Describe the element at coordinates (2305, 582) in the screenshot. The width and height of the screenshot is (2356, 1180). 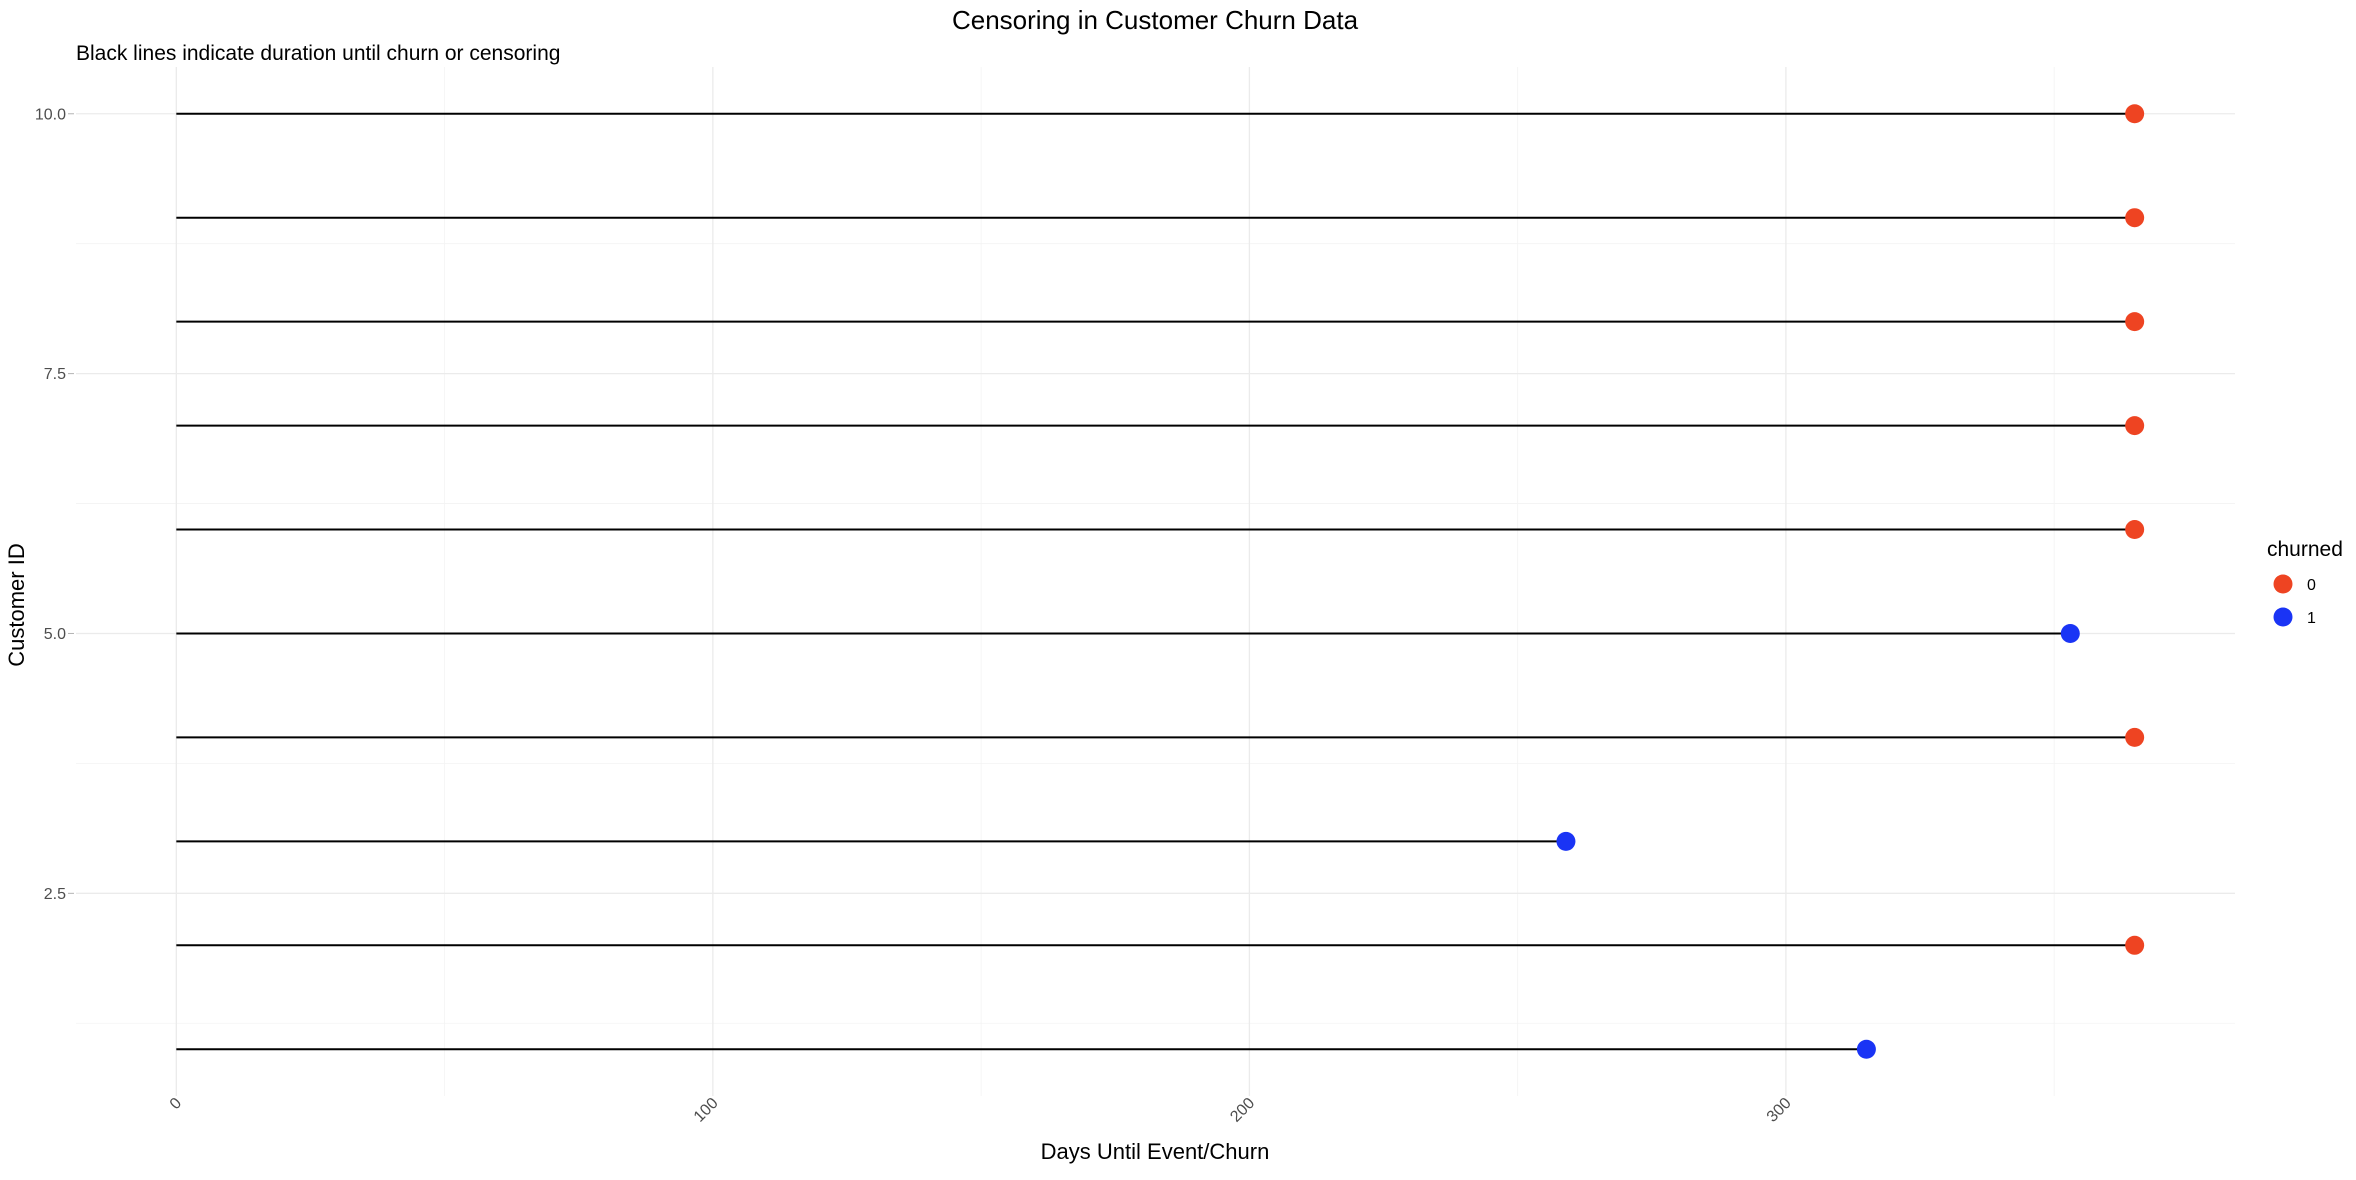
I see `legend: churned 0 1` at that location.